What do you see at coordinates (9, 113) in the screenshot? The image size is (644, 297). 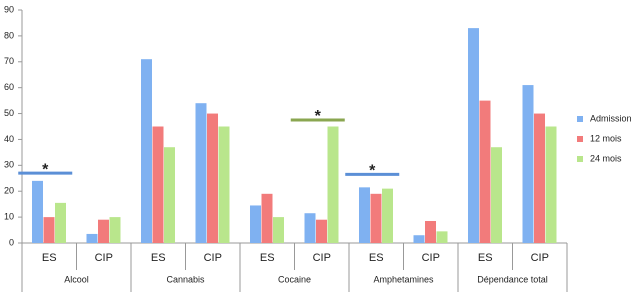 I see `y-tick-label: 50` at bounding box center [9, 113].